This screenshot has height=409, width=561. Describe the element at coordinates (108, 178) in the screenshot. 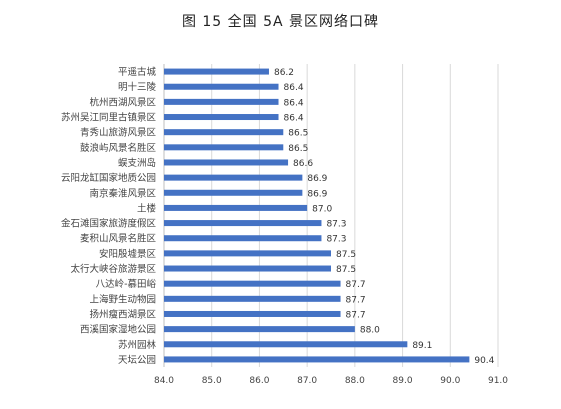

I see `category-label: 云阳龙缸国家地质公园` at that location.